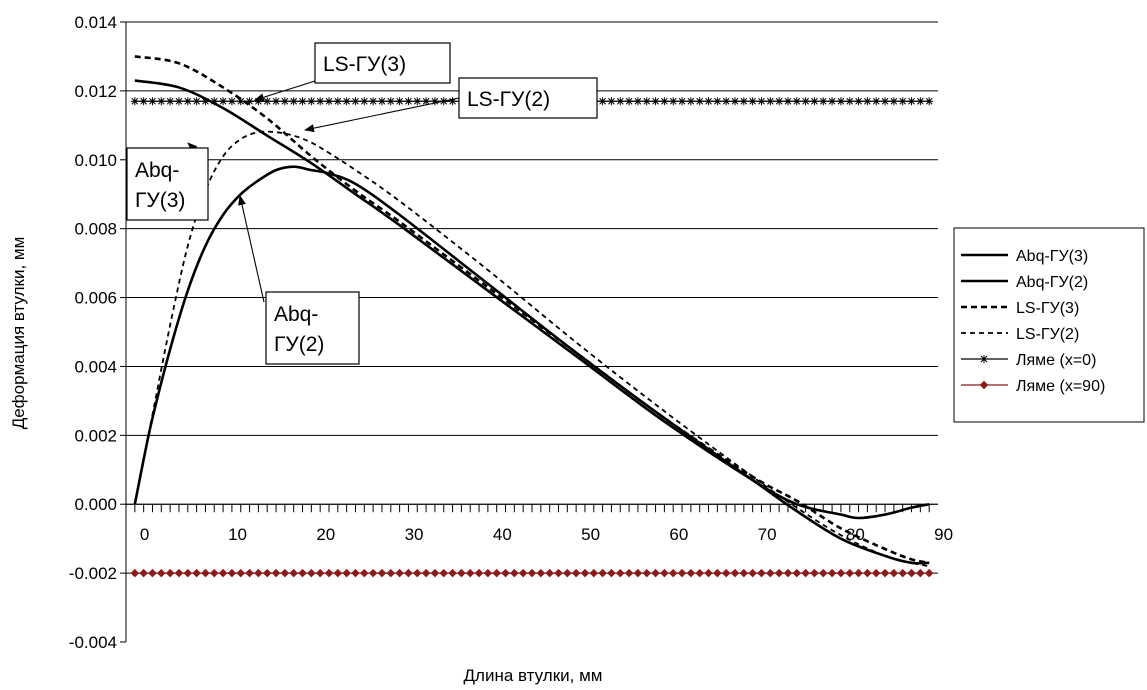 This screenshot has width=1147, height=690. What do you see at coordinates (767, 534) in the screenshot?
I see `x-tick-label: 70` at bounding box center [767, 534].